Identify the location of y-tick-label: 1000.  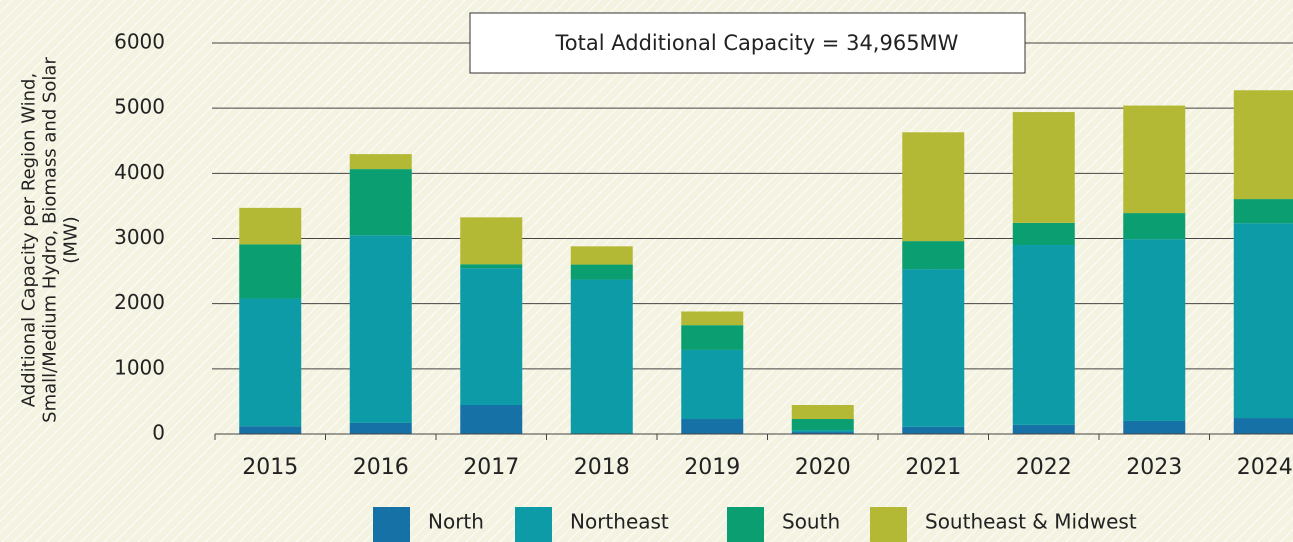
(139, 367).